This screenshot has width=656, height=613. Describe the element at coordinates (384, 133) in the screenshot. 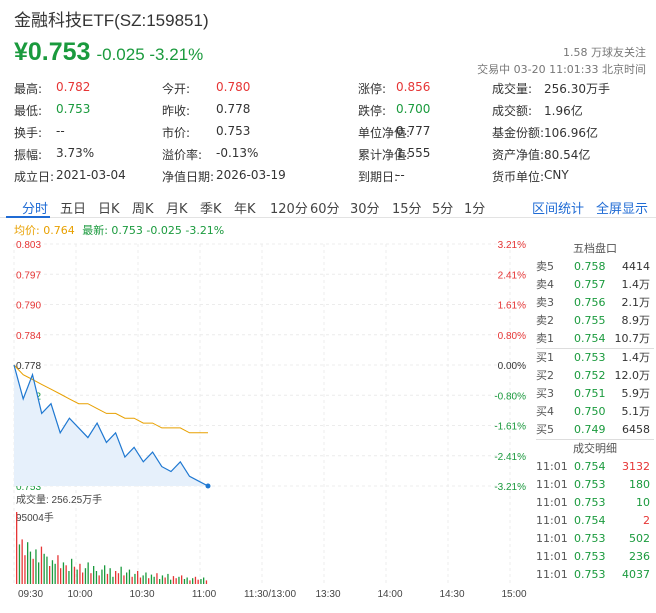

I see `stat-label: 单位净值:` at that location.